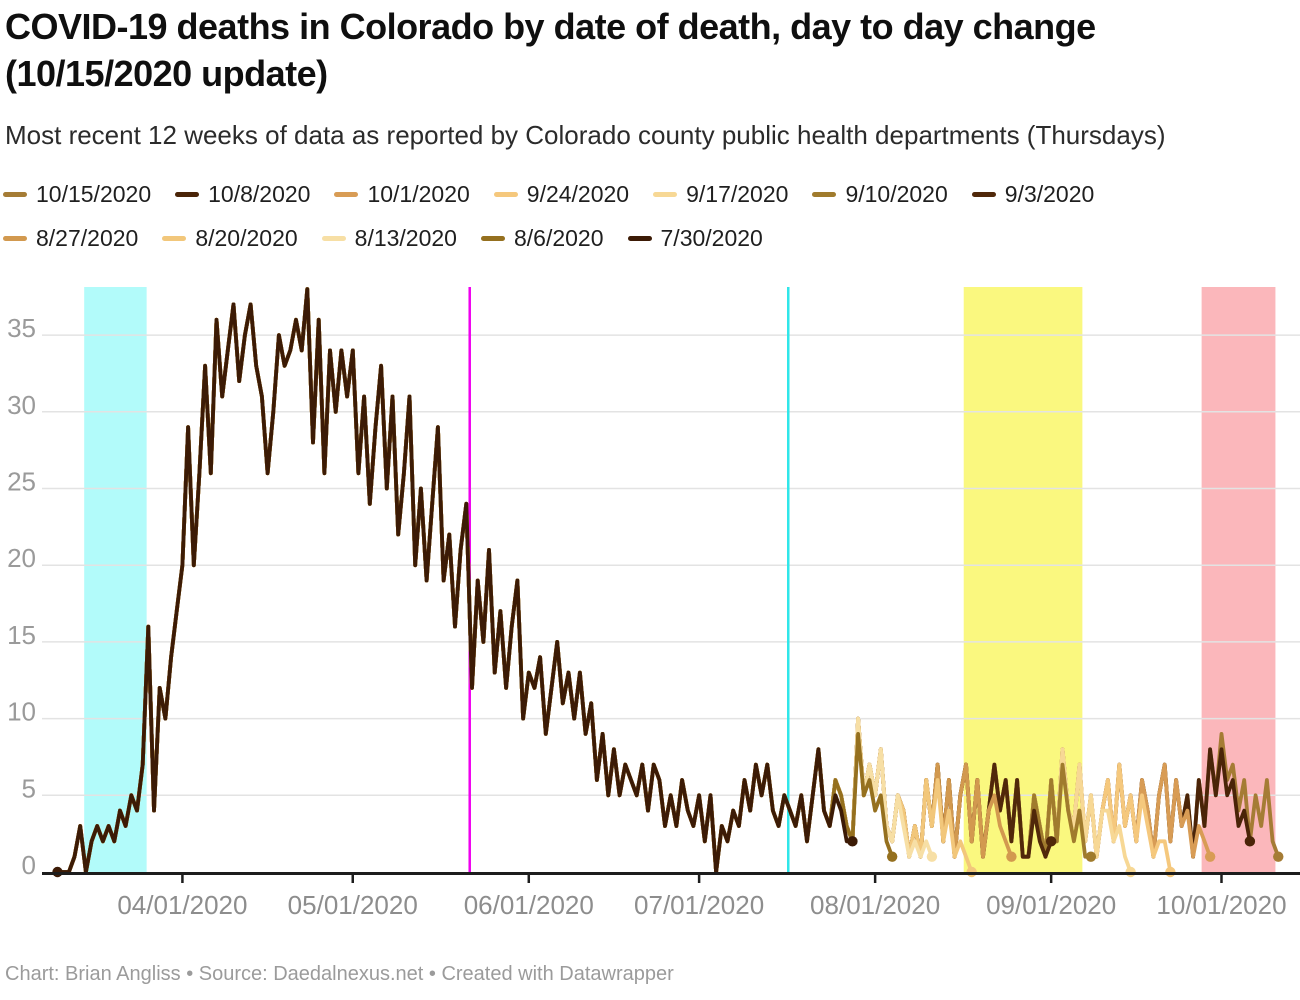 The height and width of the screenshot is (1000, 1300). I want to click on y-axis-label: 10, so click(21, 712).